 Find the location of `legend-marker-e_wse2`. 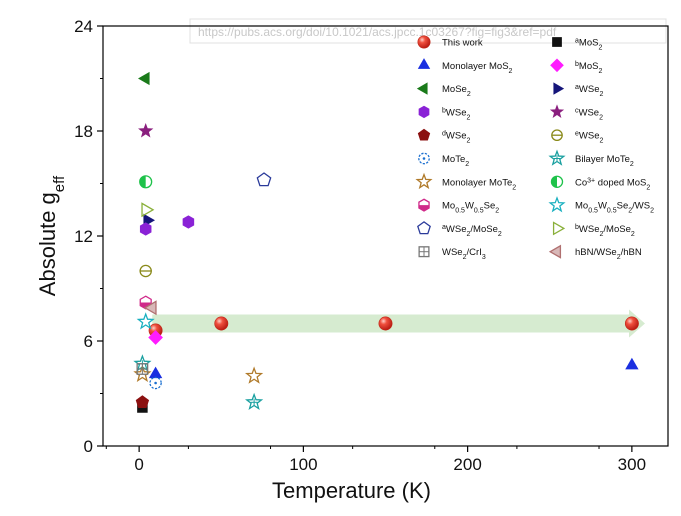

legend-marker-e_wse2 is located at coordinates (557, 135).